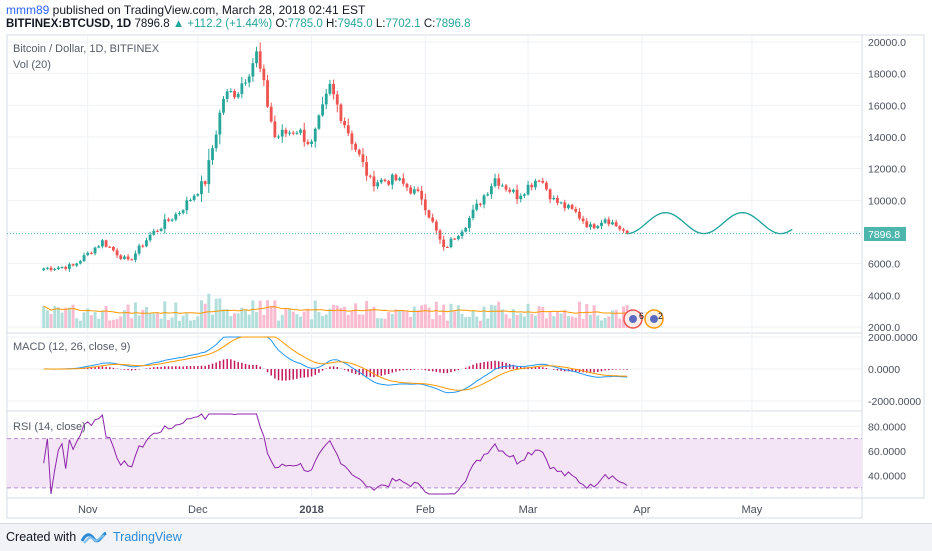  Describe the element at coordinates (41, 537) in the screenshot. I see `created-with-label: Created with` at that location.